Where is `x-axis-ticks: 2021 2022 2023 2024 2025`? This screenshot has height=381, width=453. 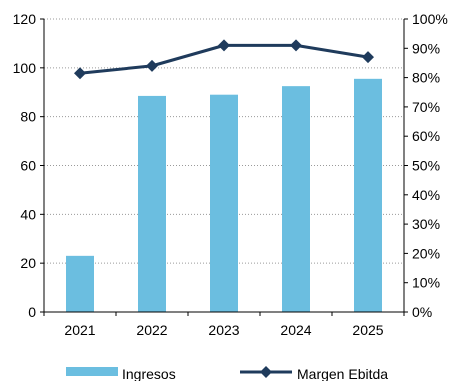 x-axis-ticks: 2021 2022 2023 2024 2025 is located at coordinates (224, 325).